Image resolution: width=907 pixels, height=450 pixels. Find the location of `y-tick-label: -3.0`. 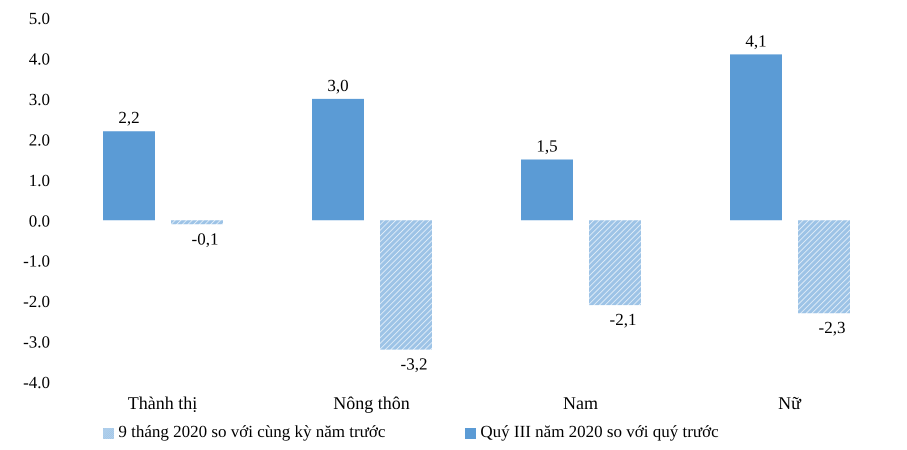

y-tick-label: -3.0 is located at coordinates (36, 342).